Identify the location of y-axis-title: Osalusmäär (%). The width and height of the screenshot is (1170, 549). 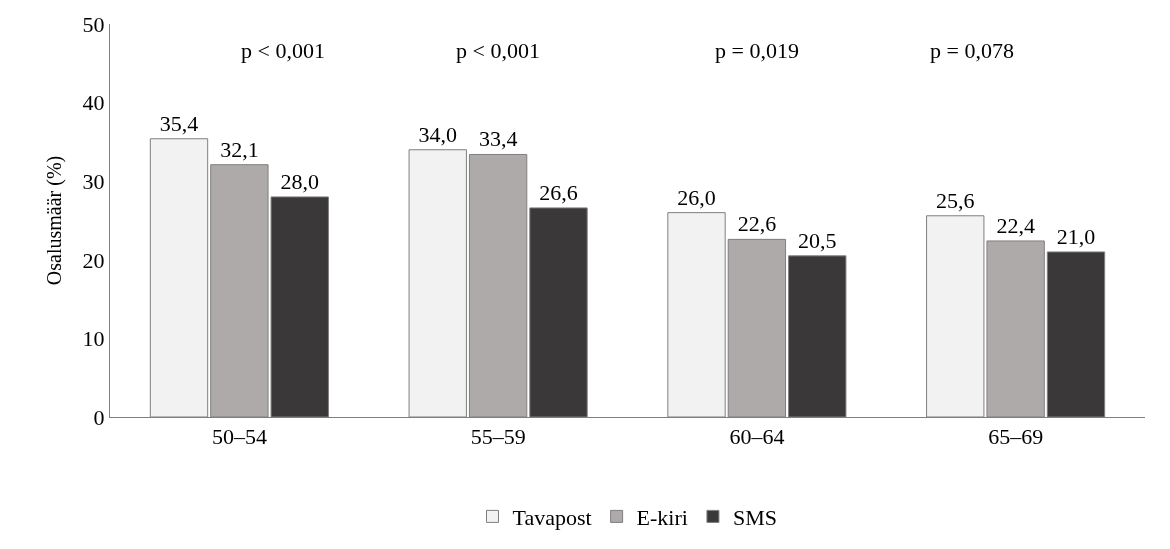
(55, 220).